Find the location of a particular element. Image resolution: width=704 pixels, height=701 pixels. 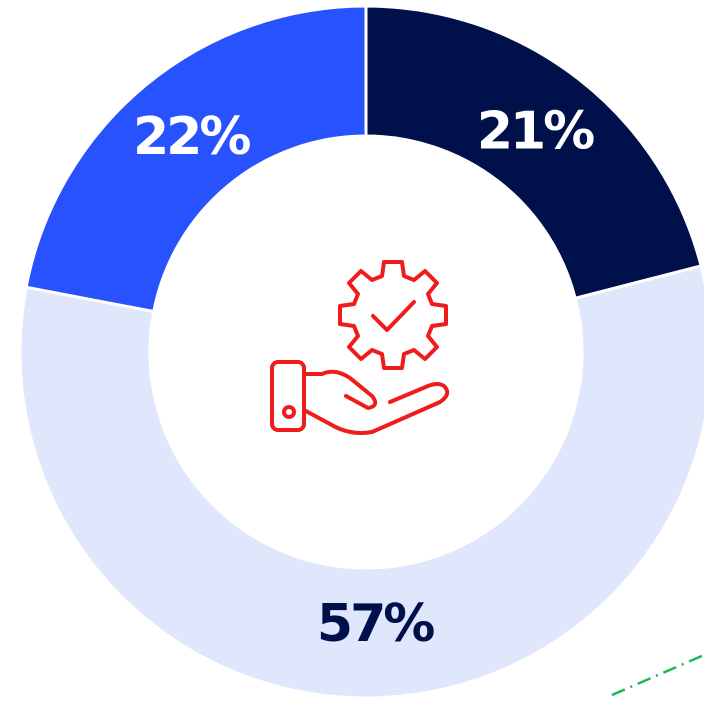

value-label: 21% is located at coordinates (535, 132).